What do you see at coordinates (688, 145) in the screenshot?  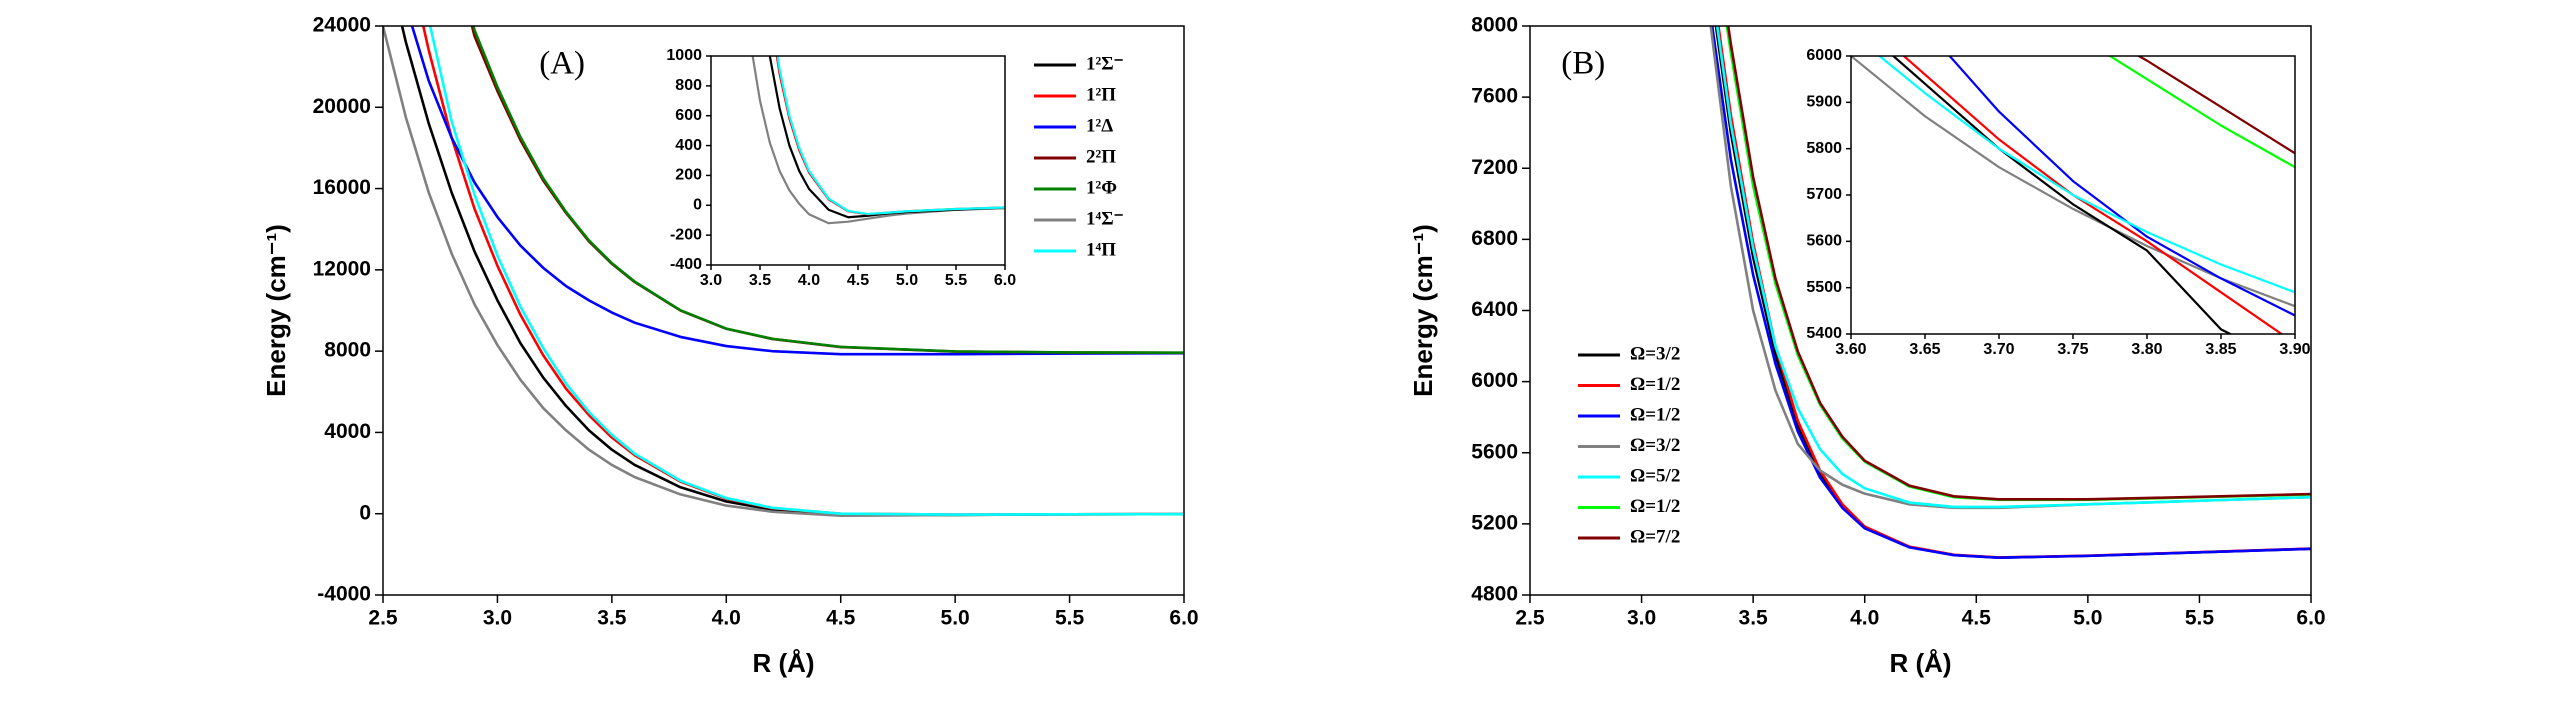 I see `y-tick-label: 400` at bounding box center [688, 145].